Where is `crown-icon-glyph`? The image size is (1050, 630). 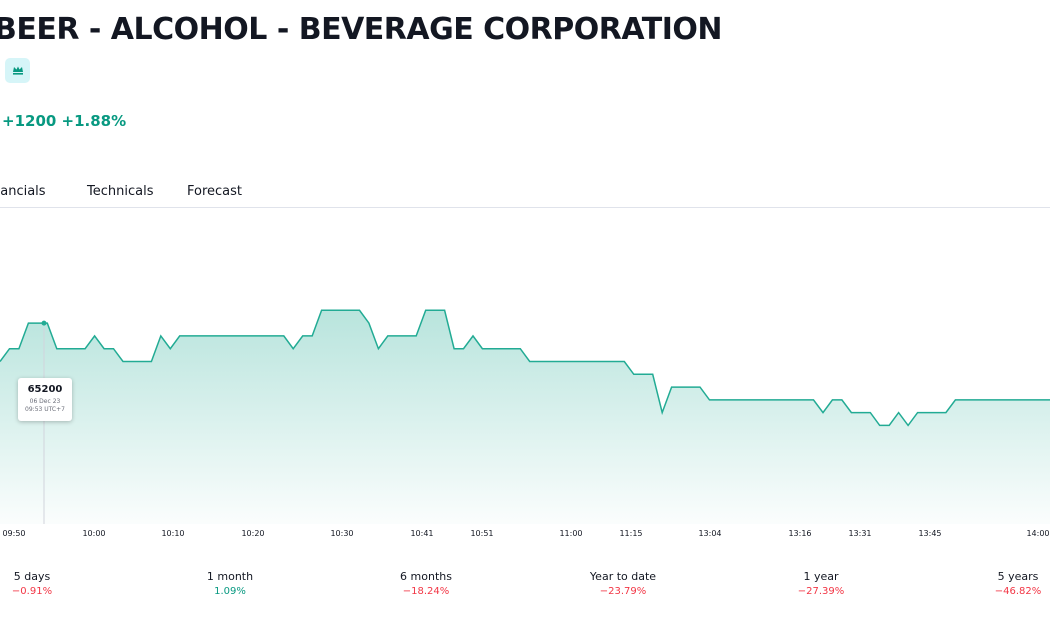
crown-icon-glyph is located at coordinates (17, 70).